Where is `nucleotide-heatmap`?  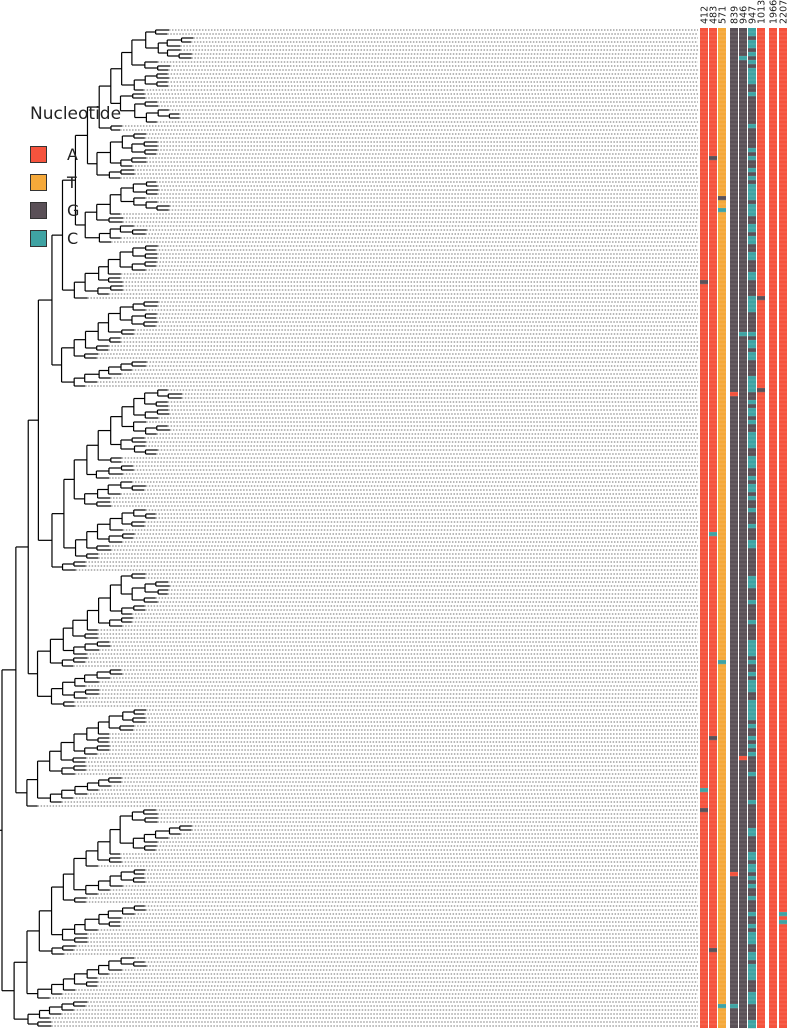 nucleotide-heatmap is located at coordinates (743, 528).